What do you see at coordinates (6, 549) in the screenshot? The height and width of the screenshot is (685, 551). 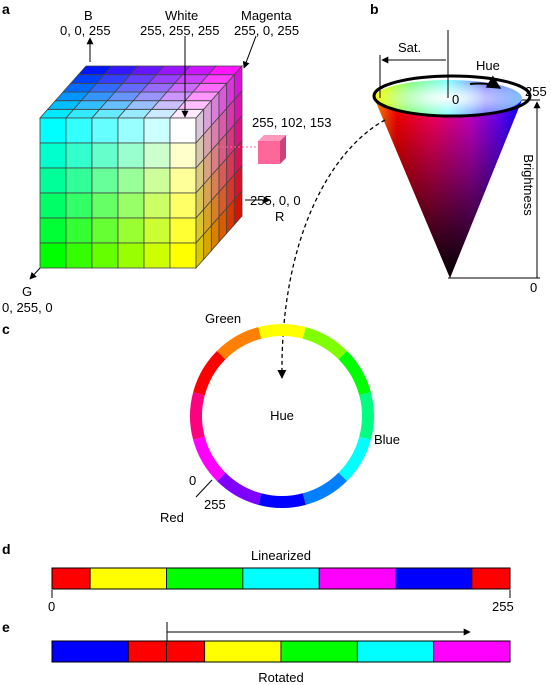 I see `panel-label-d: d` at bounding box center [6, 549].